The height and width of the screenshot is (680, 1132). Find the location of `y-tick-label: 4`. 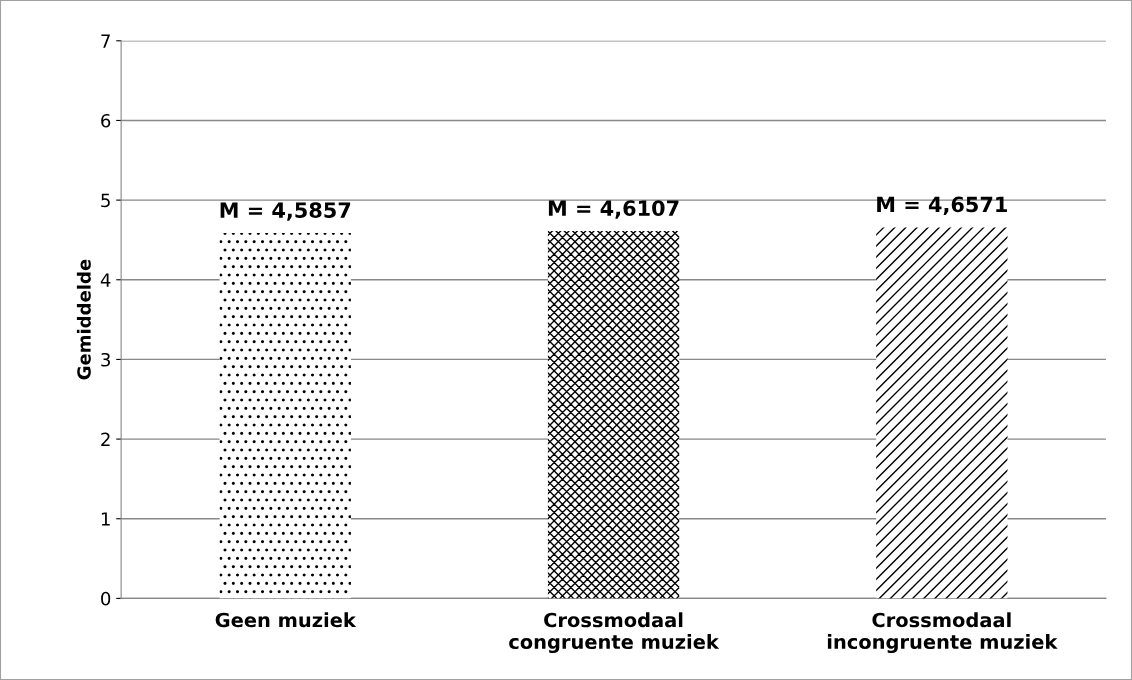

y-tick-label: 4 is located at coordinates (105, 280).